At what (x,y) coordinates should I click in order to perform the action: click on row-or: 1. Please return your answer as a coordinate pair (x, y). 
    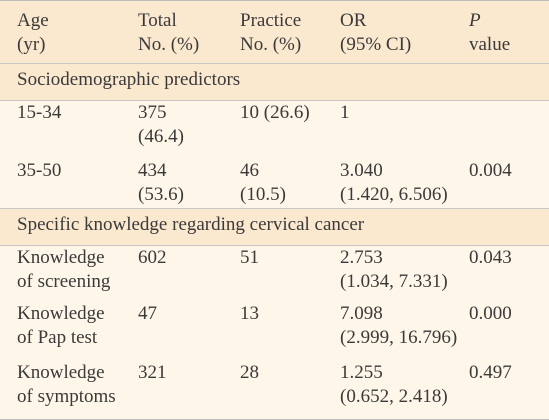
    Looking at the image, I should click on (345, 112).